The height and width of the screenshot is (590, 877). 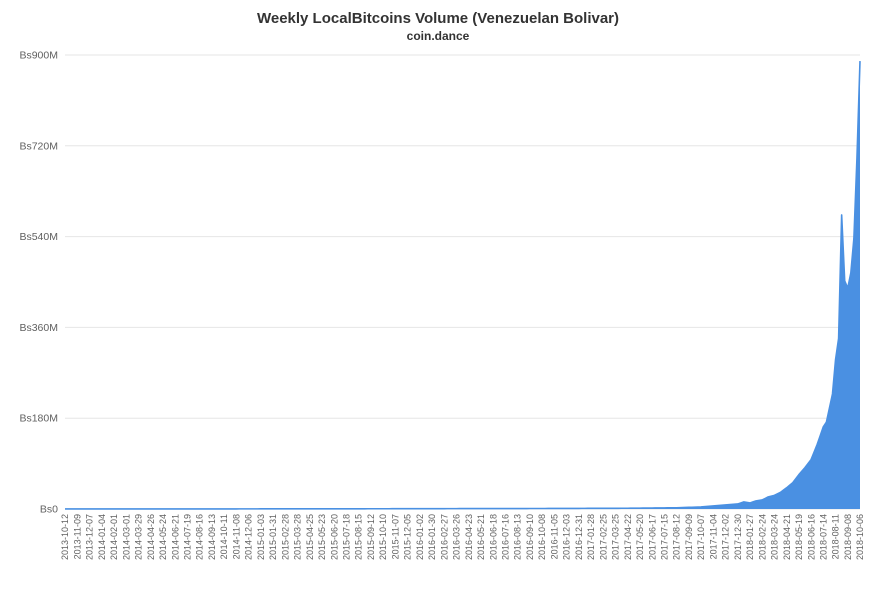 What do you see at coordinates (38, 419) in the screenshot?
I see `y-axis-label: Bs180M` at bounding box center [38, 419].